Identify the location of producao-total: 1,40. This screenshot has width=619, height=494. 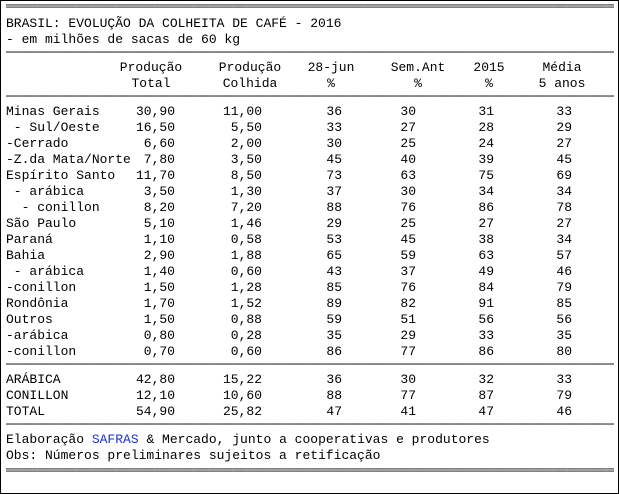
(159, 271).